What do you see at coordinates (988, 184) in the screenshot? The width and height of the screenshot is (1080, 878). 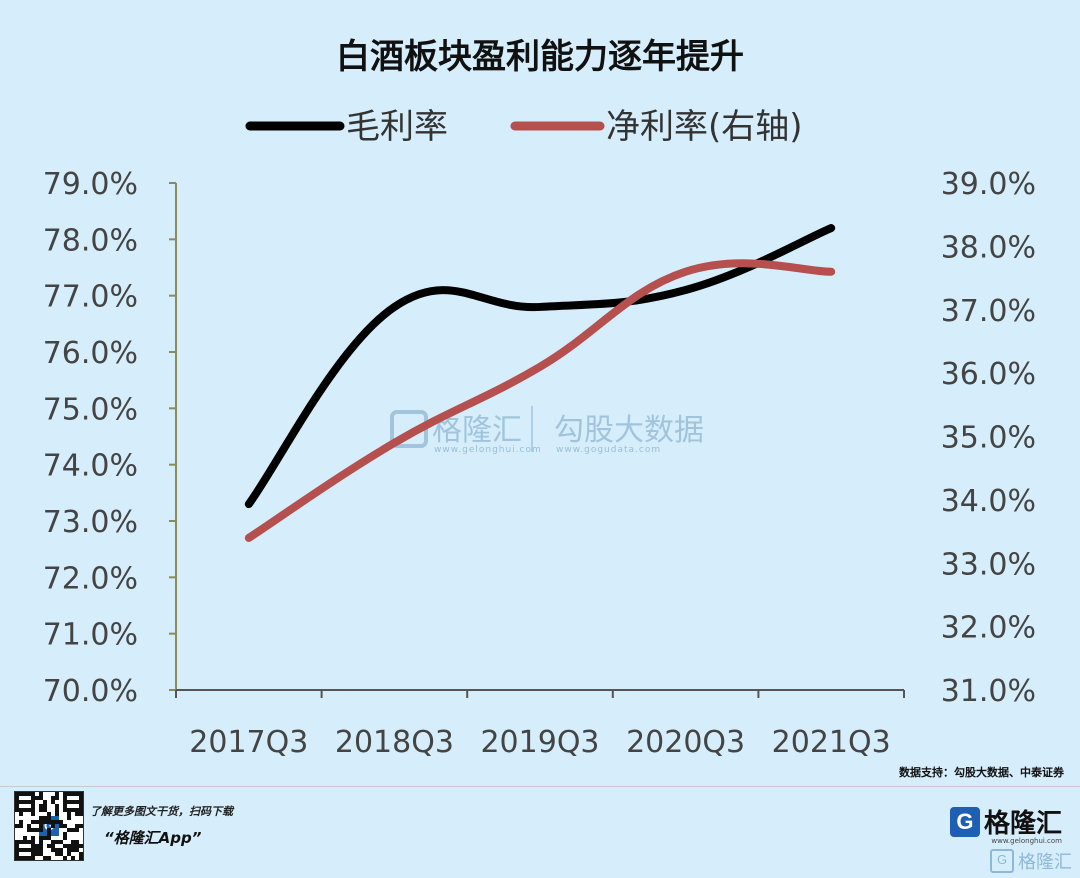 I see `right-tick-label: 39.0%` at bounding box center [988, 184].